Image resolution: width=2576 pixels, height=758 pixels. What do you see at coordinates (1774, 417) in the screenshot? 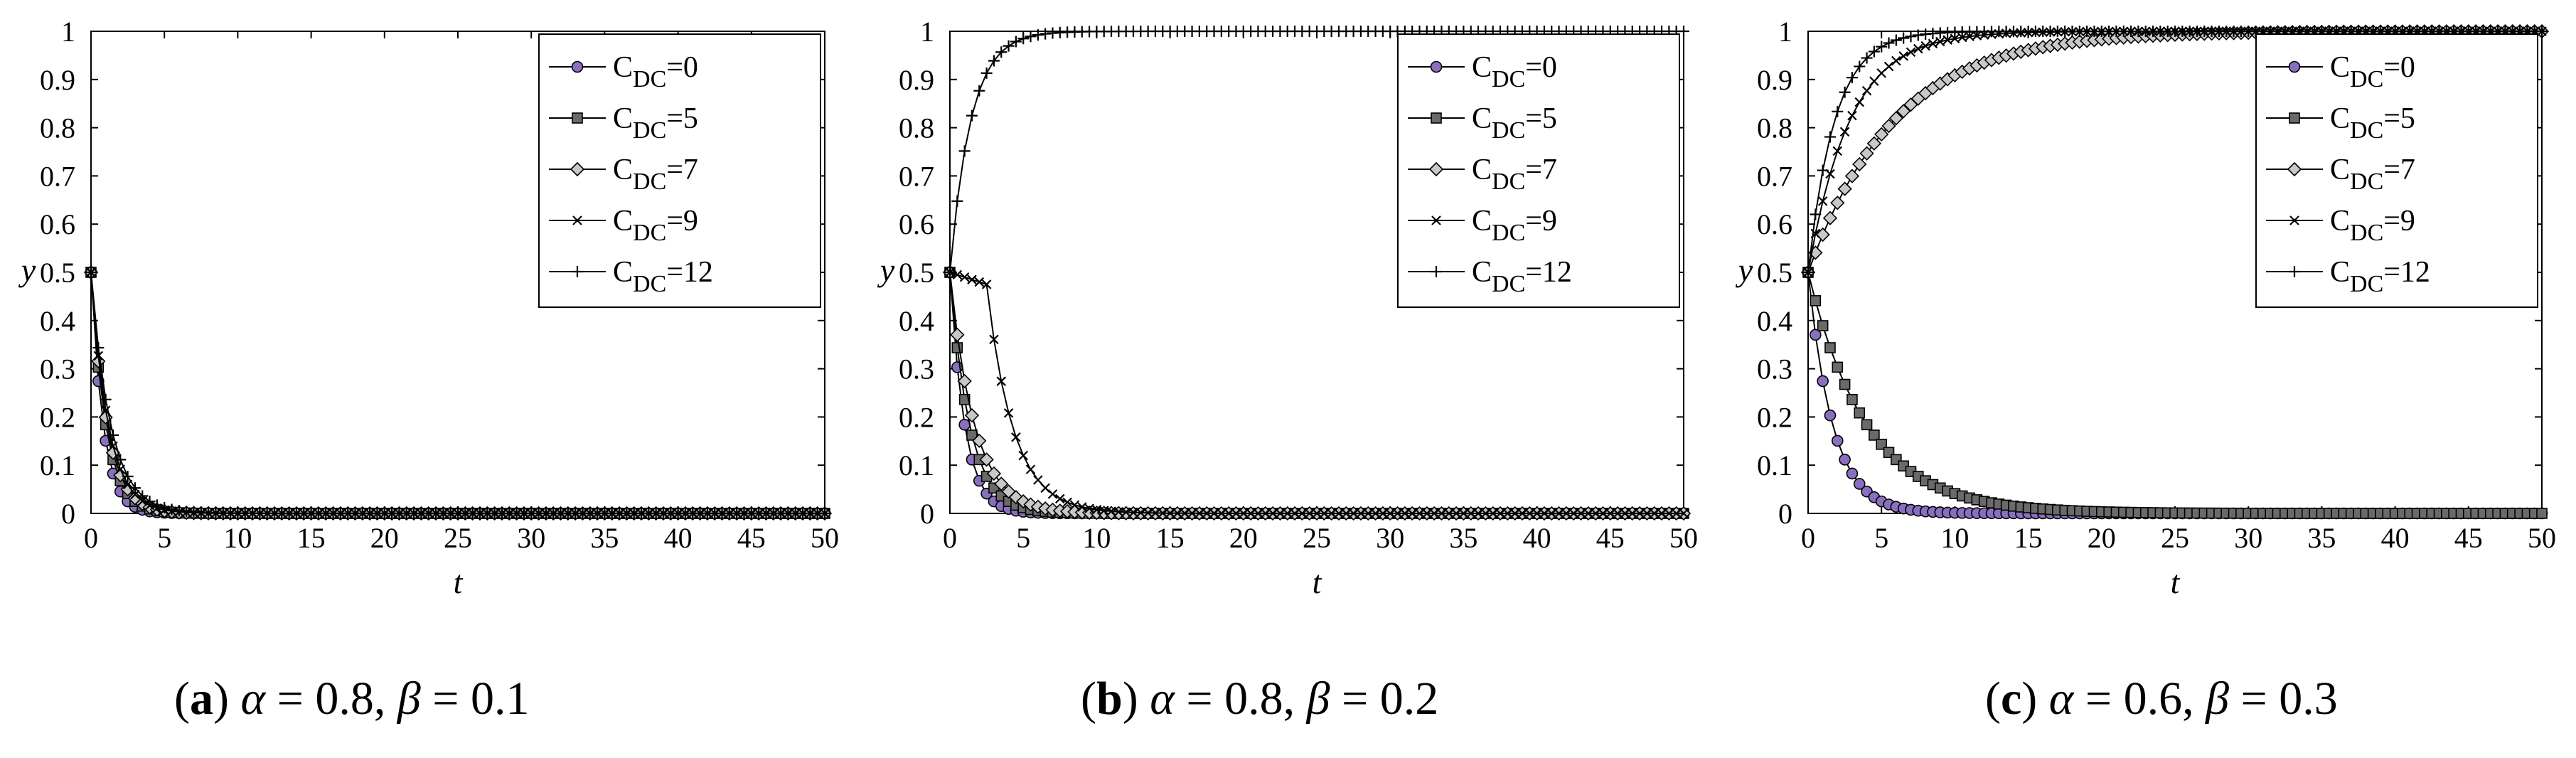
I see `y-tick-label-c-2: 0.2` at bounding box center [1774, 417].